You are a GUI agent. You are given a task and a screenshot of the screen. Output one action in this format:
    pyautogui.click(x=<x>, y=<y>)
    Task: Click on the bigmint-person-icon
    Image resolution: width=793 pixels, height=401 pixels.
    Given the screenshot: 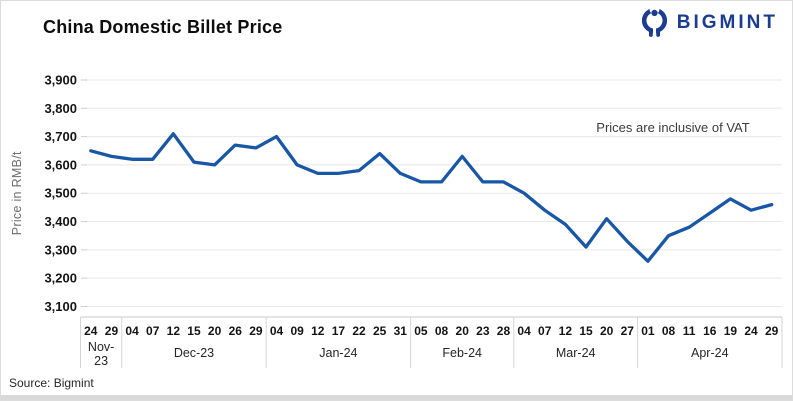 What is the action you would take?
    pyautogui.click(x=654, y=23)
    